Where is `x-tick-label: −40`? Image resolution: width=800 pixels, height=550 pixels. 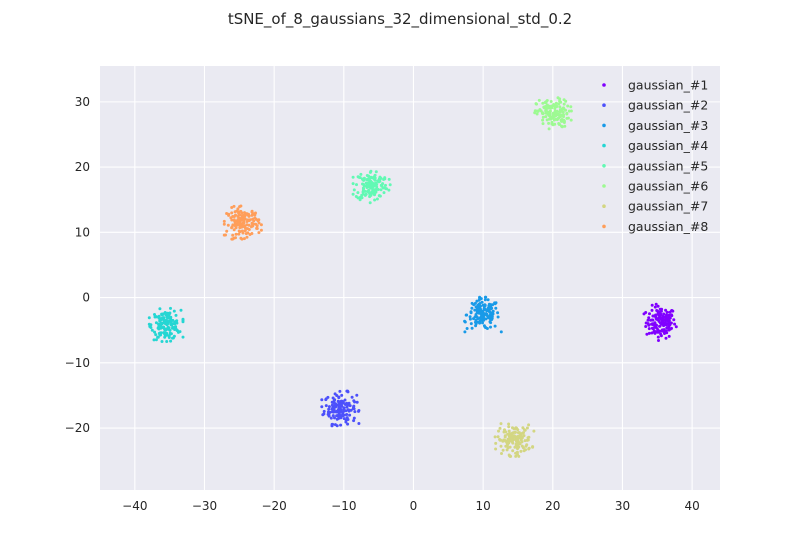 x-tick-label: −40 is located at coordinates (134, 506).